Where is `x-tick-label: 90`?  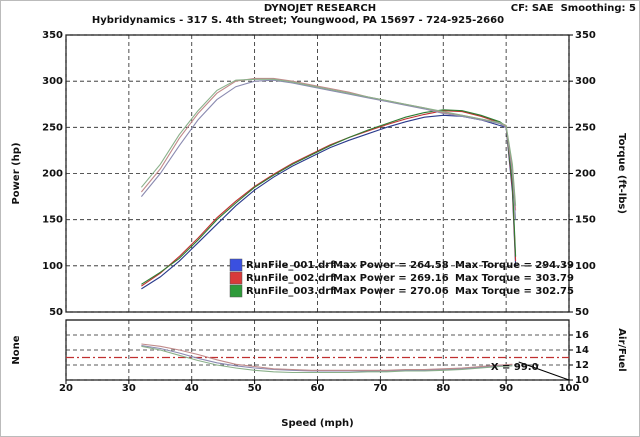 x-tick-label: 90 is located at coordinates (506, 388).